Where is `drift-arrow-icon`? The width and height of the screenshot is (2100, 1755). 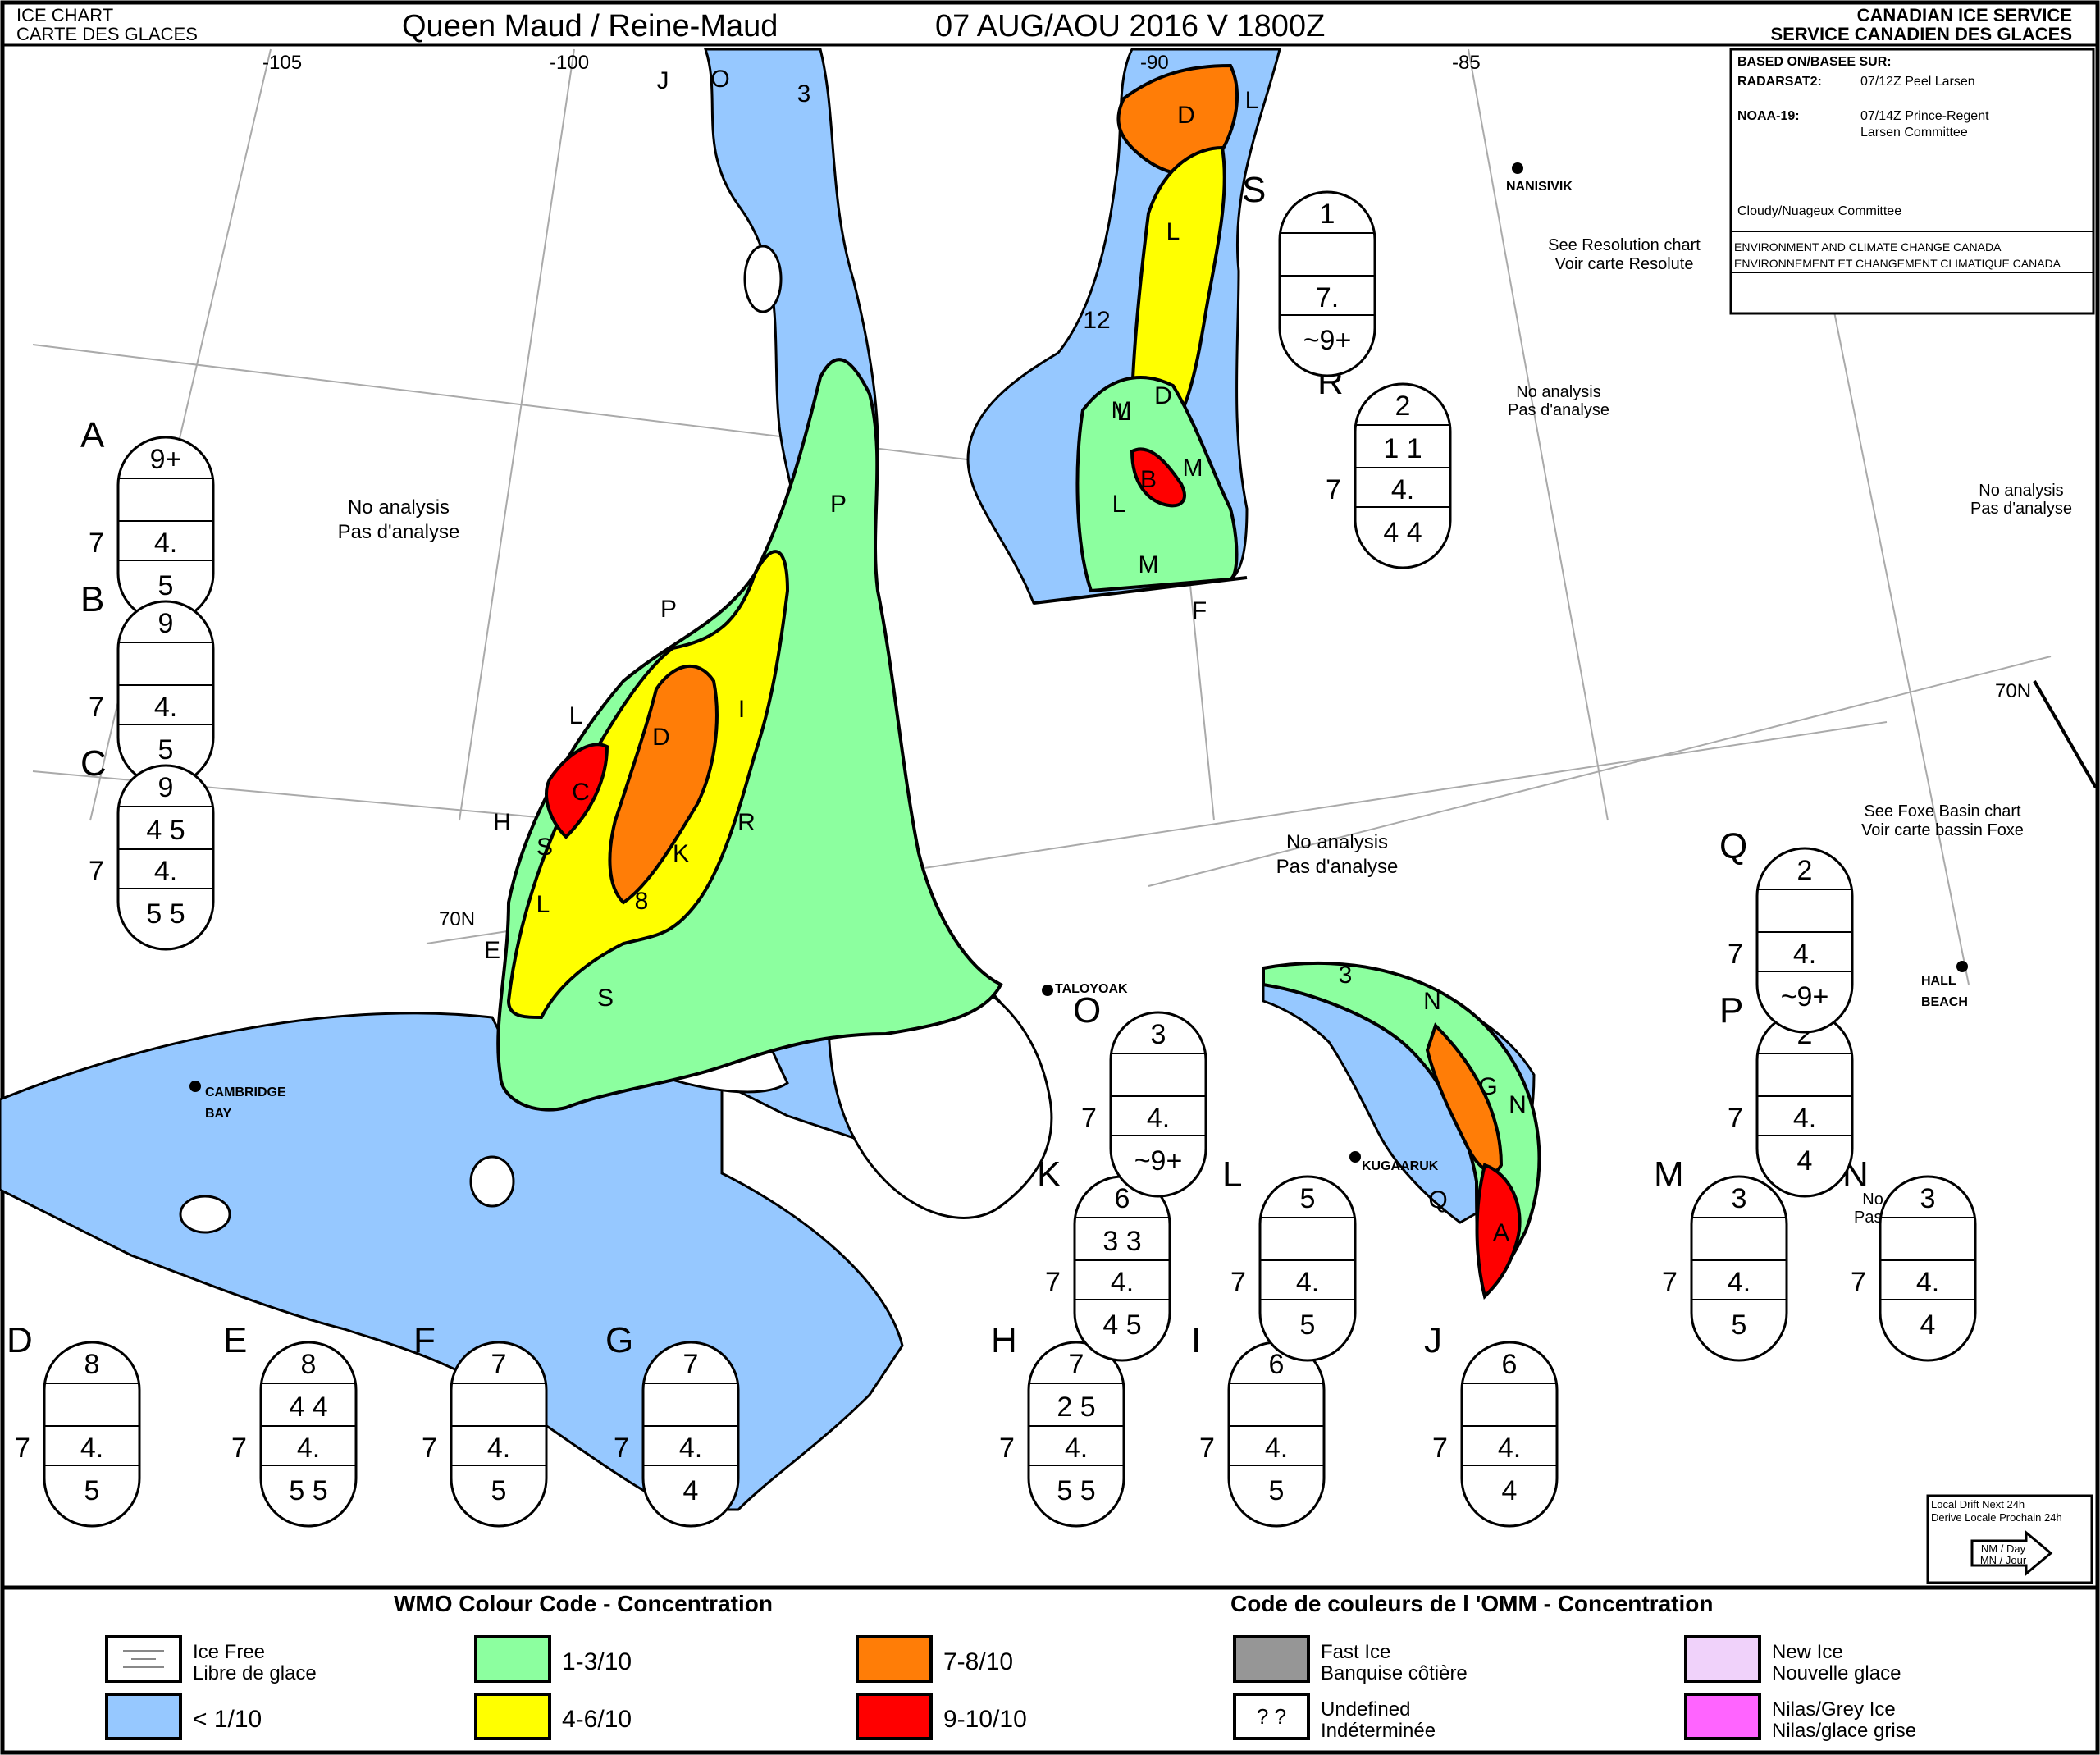
drift-arrow-icon is located at coordinates (2012, 1553).